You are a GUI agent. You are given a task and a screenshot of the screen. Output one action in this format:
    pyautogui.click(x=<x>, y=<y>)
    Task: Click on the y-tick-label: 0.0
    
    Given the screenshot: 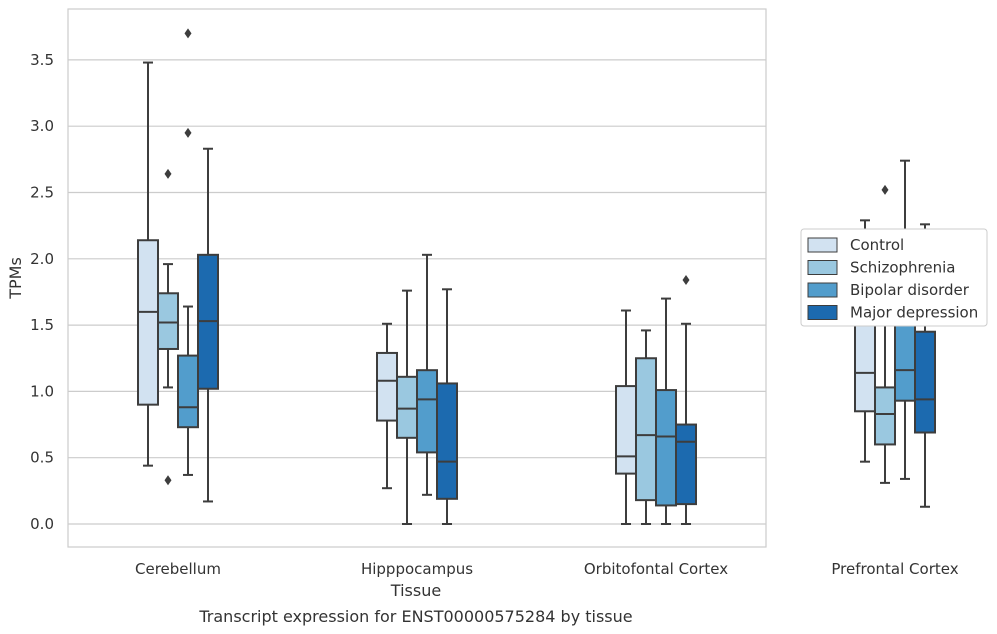 What is the action you would take?
    pyautogui.click(x=42, y=524)
    